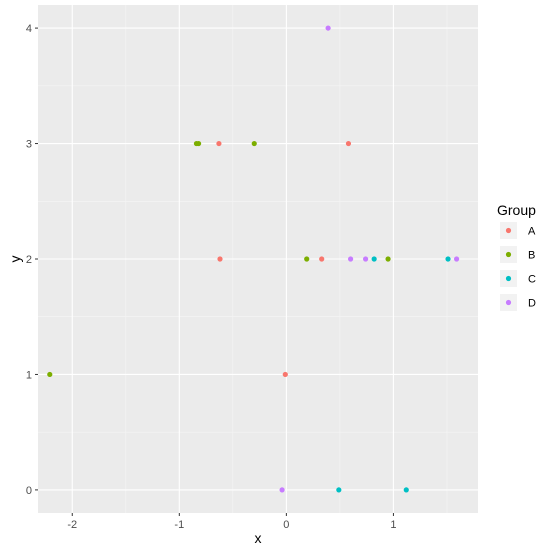 The height and width of the screenshot is (552, 553). I want to click on legend-label: A, so click(532, 232).